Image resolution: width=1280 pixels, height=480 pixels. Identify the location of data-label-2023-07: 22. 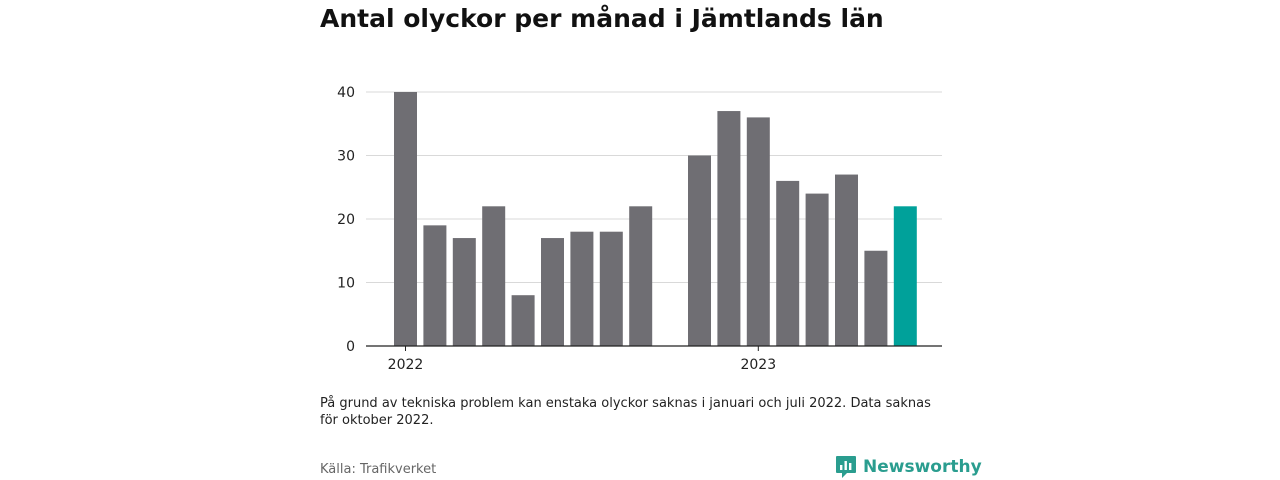
(935, 2).